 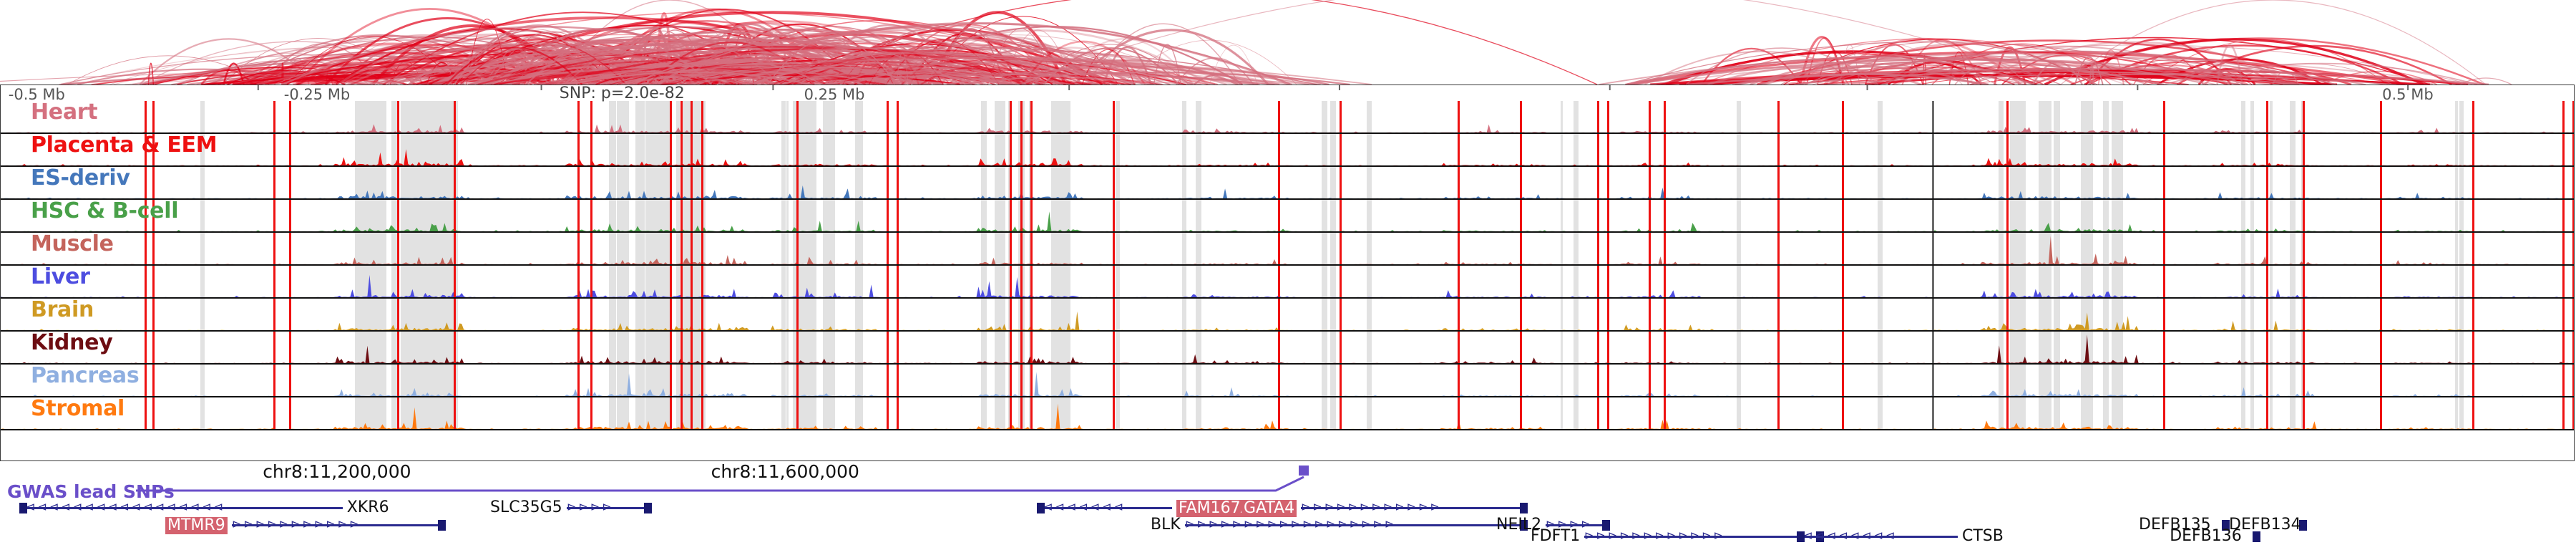 What do you see at coordinates (526, 507) in the screenshot?
I see `gene-label: SLC35G5` at bounding box center [526, 507].